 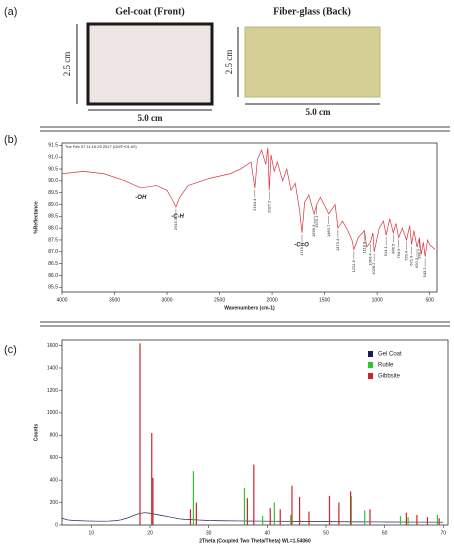 What do you see at coordinates (324, 300) in the screenshot?
I see `x-tick-label: 1500` at bounding box center [324, 300].